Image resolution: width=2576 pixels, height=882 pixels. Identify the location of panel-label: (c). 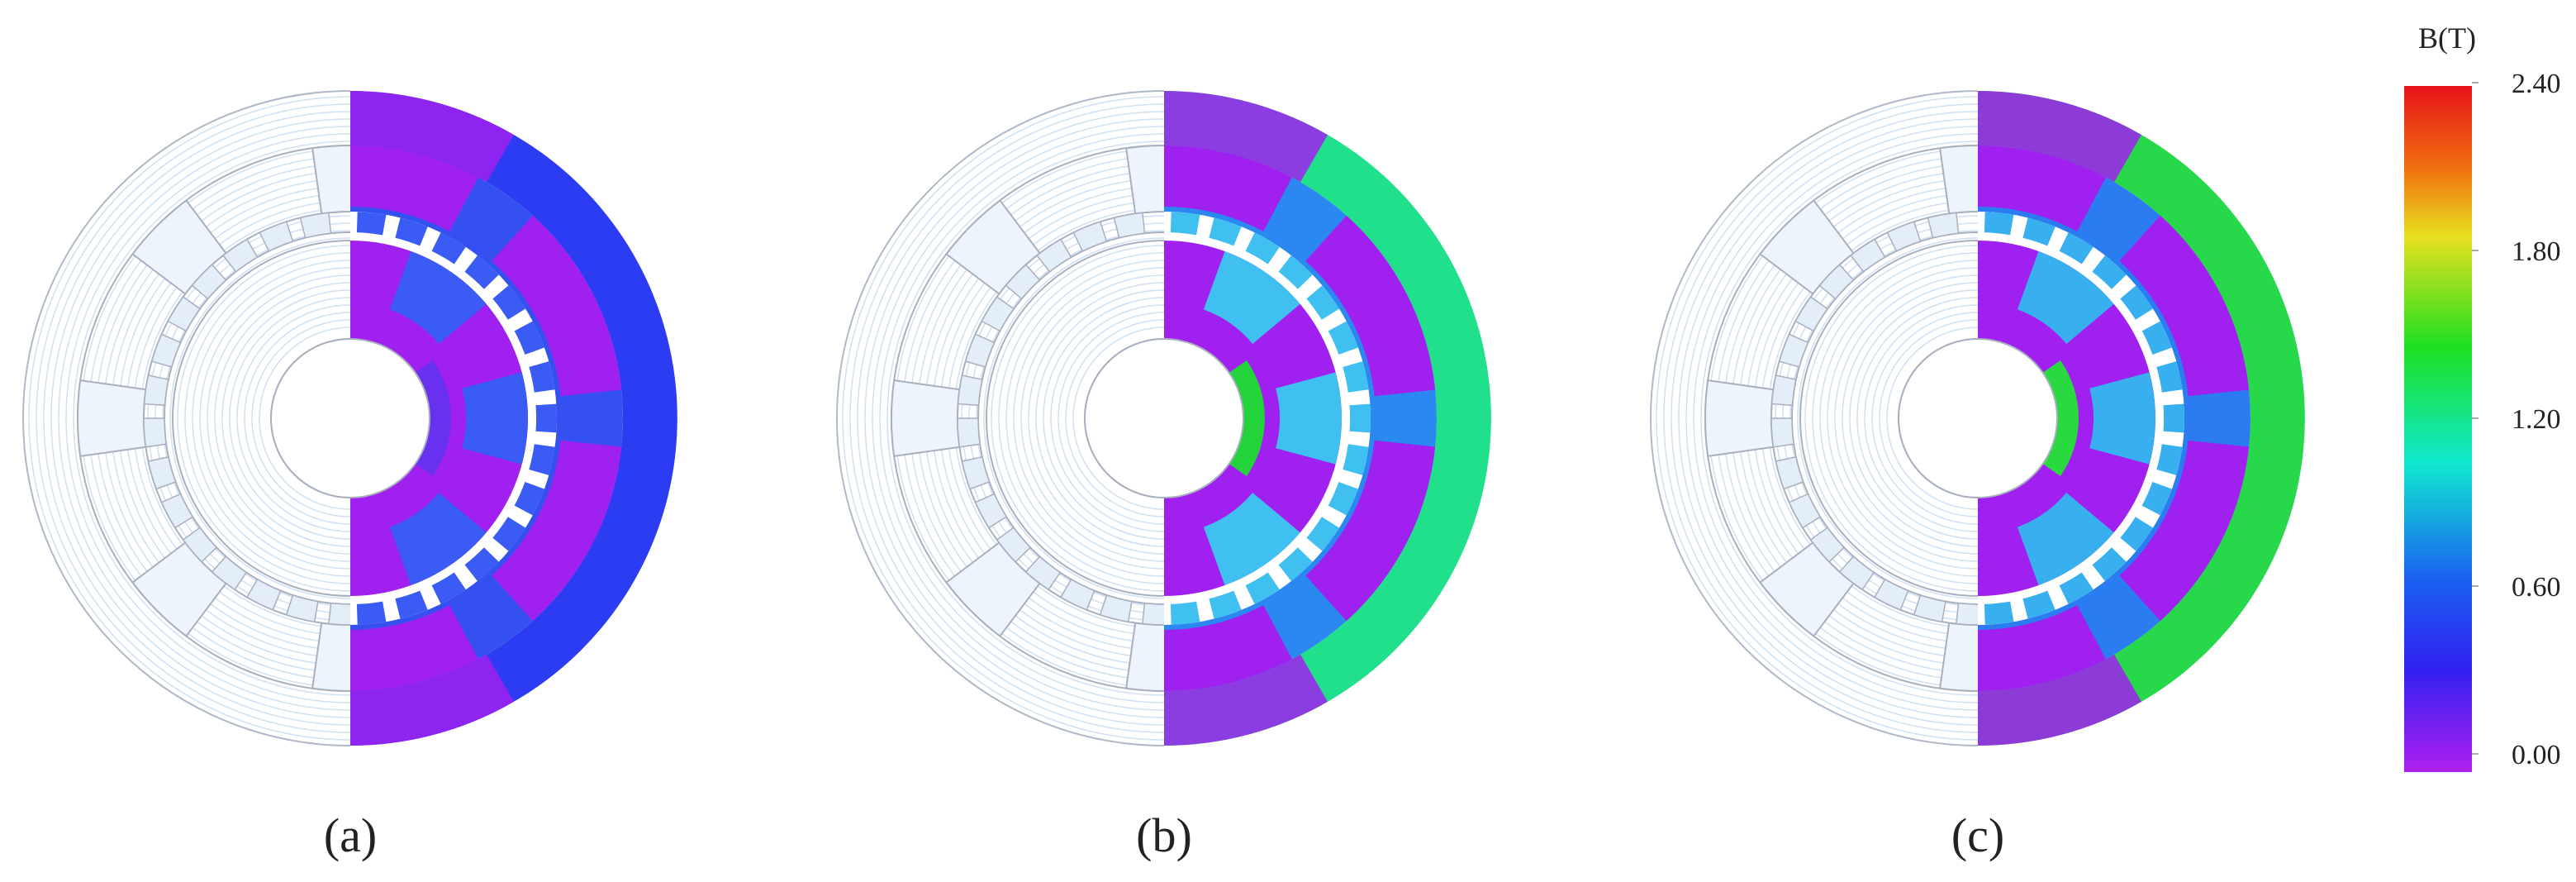
(1978, 835).